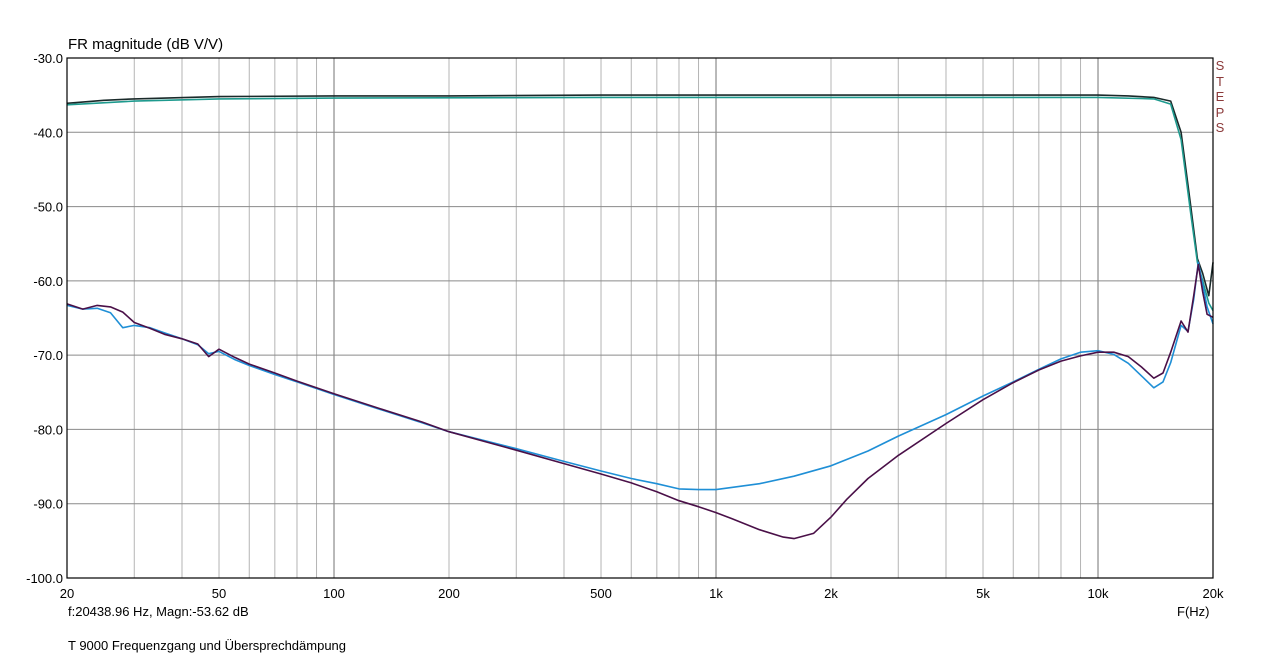 This screenshot has height=656, width=1280. I want to click on x-tick-label: 10k, so click(1098, 593).